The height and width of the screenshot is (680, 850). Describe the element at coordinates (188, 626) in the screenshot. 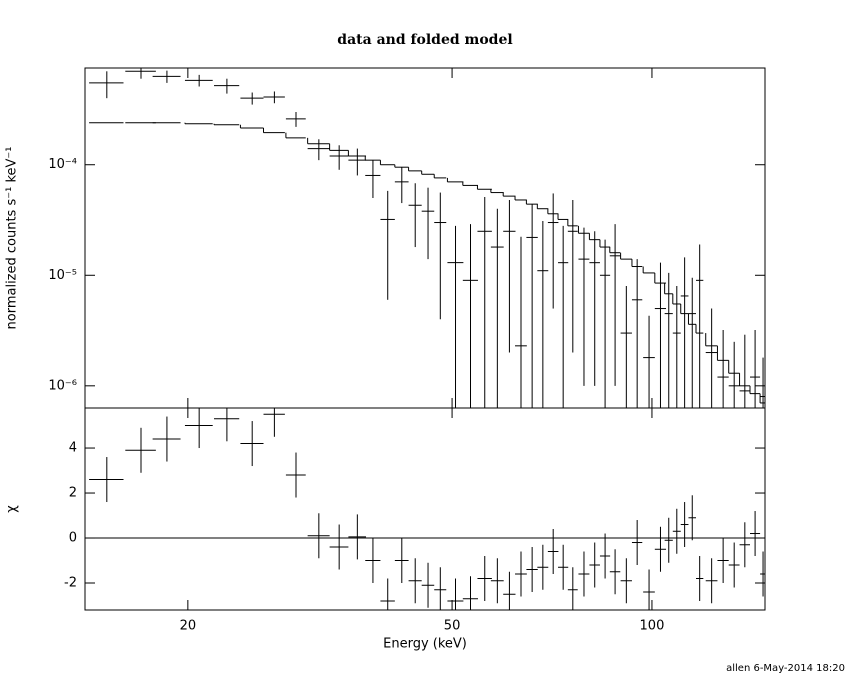

I see `x-tick-label: 20` at that location.